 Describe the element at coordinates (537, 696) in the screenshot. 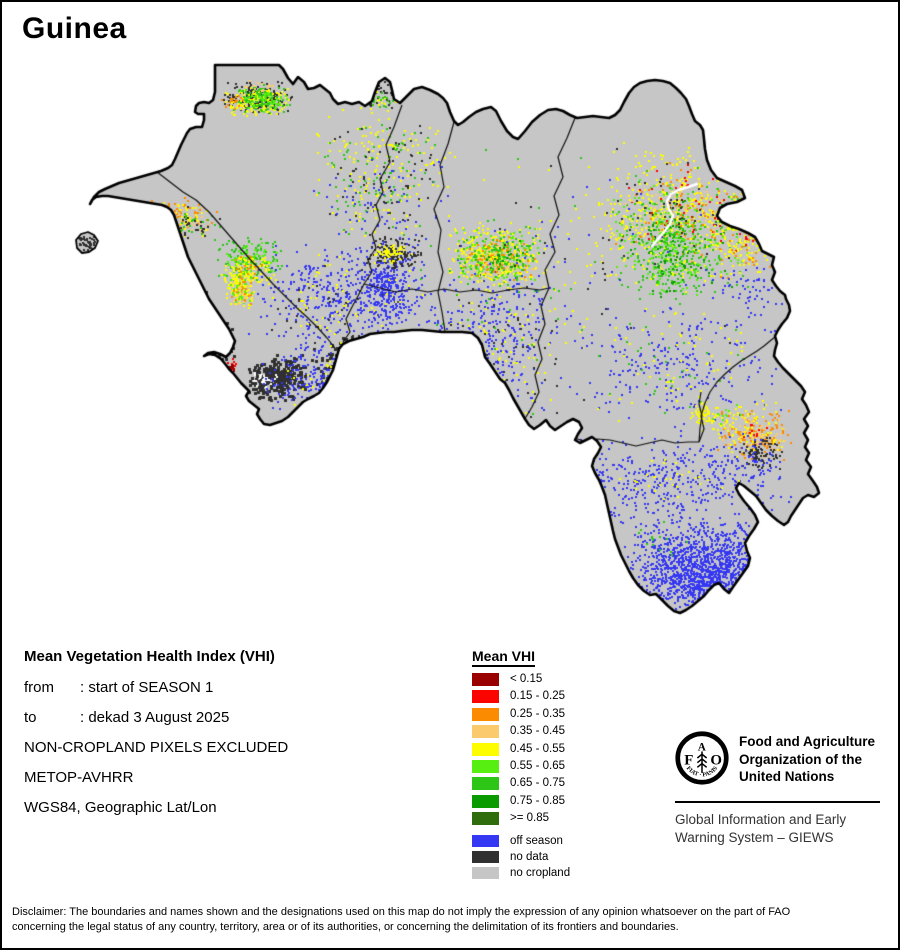

I see `legend-label: 0.15 - 0.25` at that location.